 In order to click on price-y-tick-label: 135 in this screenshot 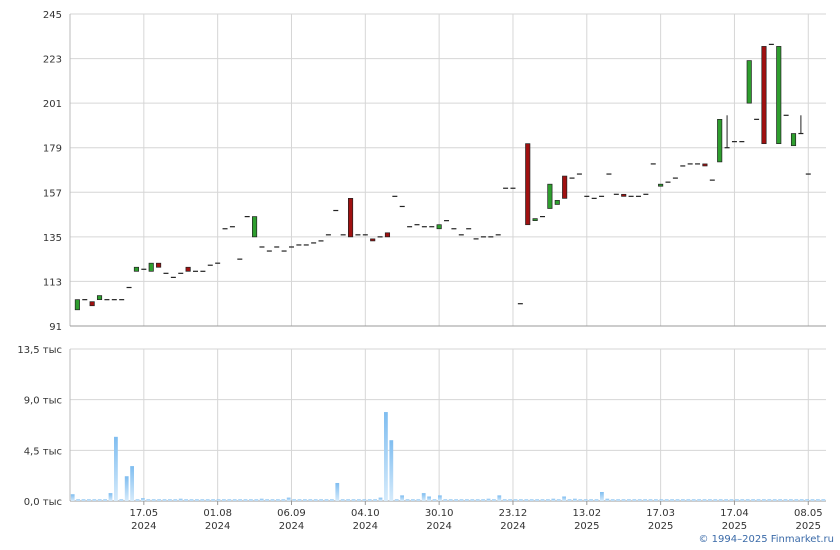, I will do `click(52, 238)`.